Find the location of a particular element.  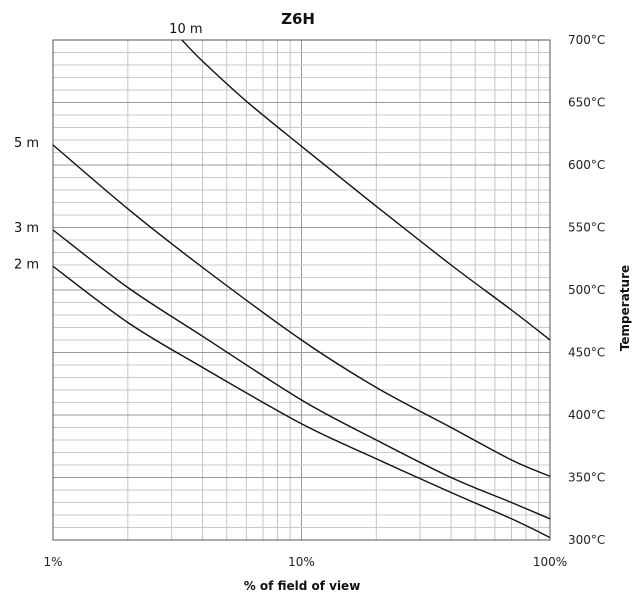

y-tick-label: 600°C is located at coordinates (586, 165).